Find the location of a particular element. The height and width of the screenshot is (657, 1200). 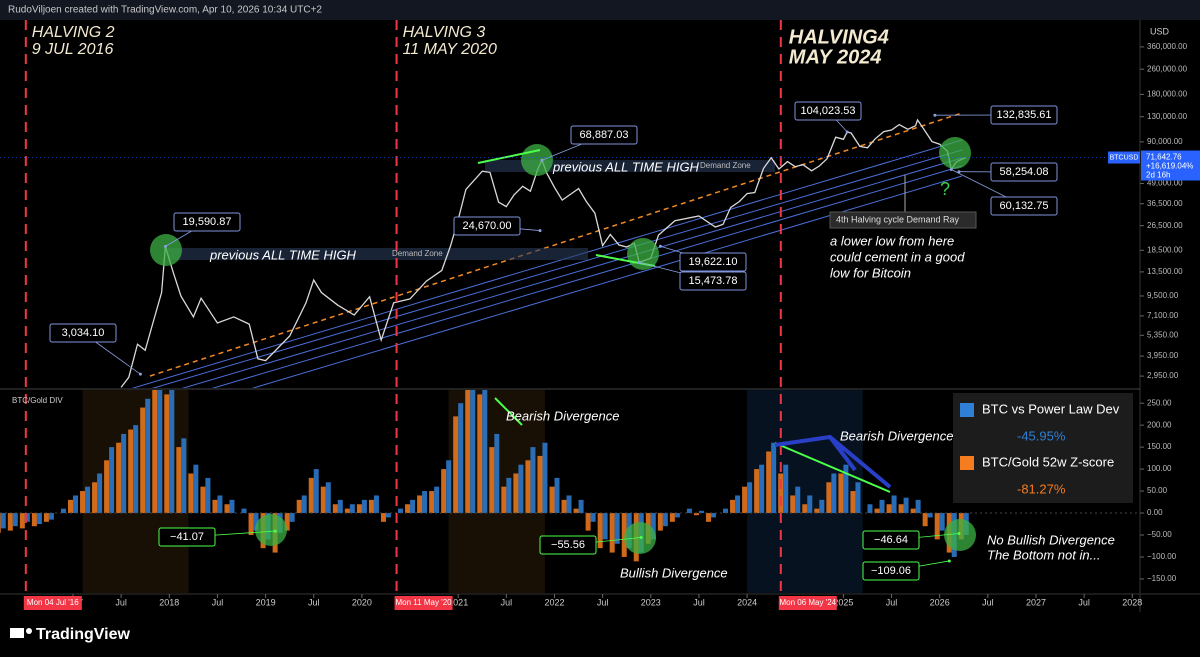

note: 4th Halving cycle Demand Ray is located at coordinates (898, 219).